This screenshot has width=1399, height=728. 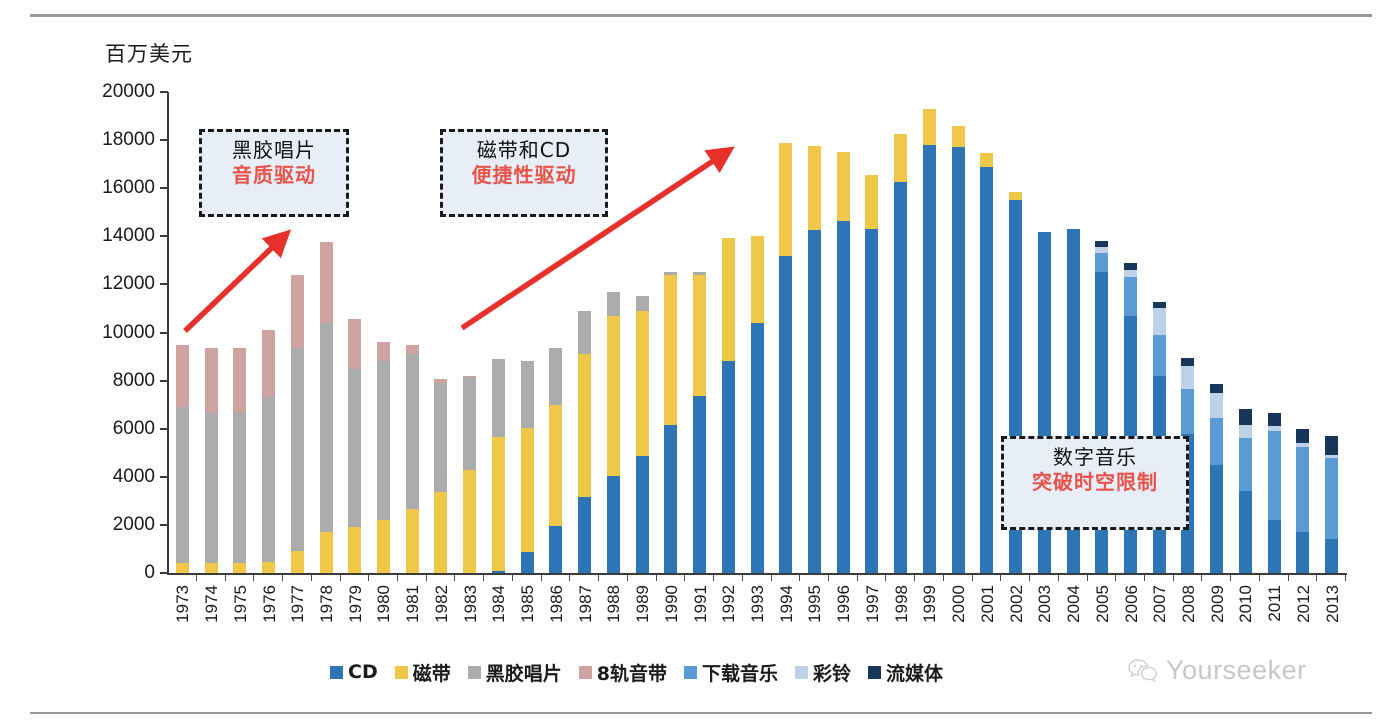 I want to click on annotation-tape-cd-line2: 便捷性驱动, so click(x=524, y=175).